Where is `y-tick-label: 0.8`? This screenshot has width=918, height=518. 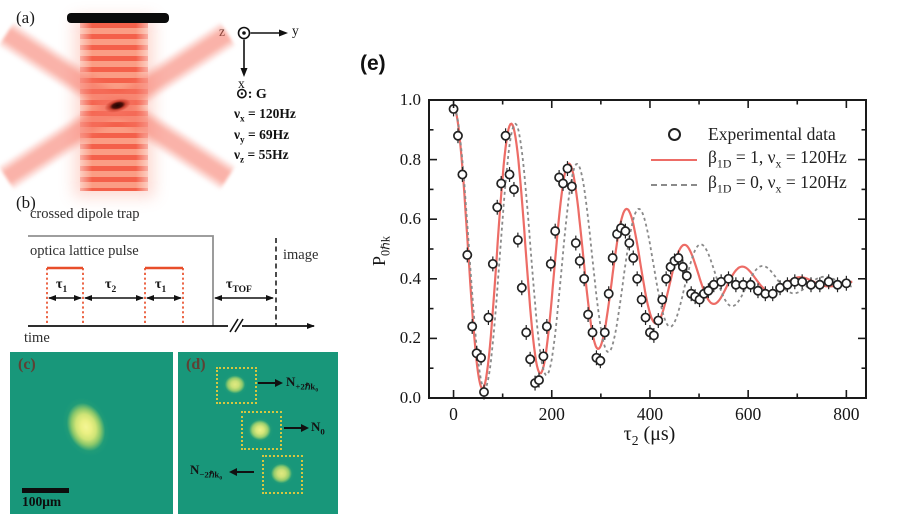 y-tick-label: 0.8 is located at coordinates (410, 159).